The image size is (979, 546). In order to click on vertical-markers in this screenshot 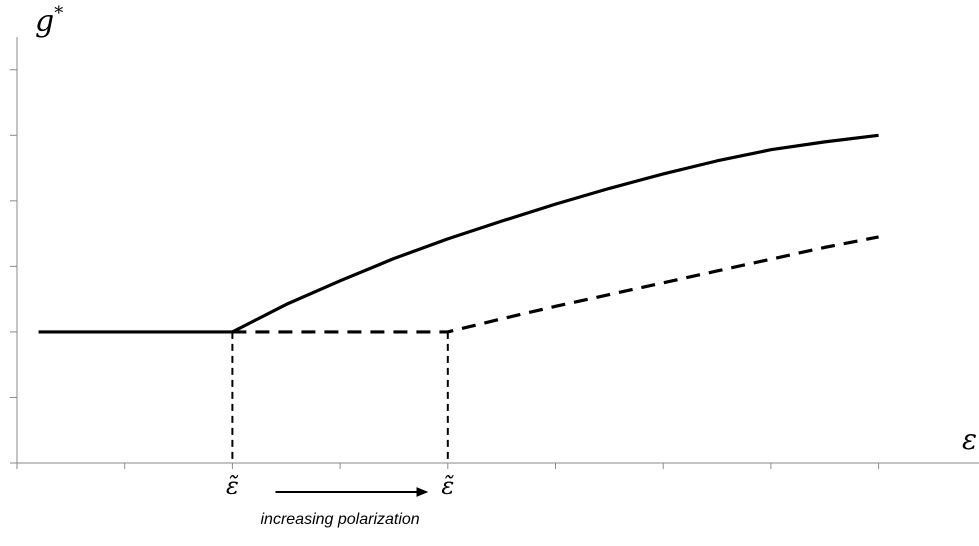, I will do `click(340, 397)`.